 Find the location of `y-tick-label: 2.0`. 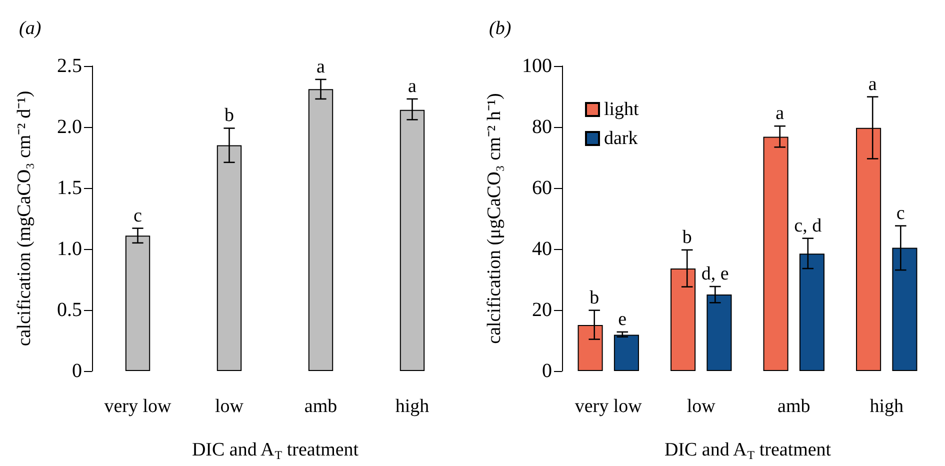

y-tick-label: 2.0 is located at coordinates (69, 127).